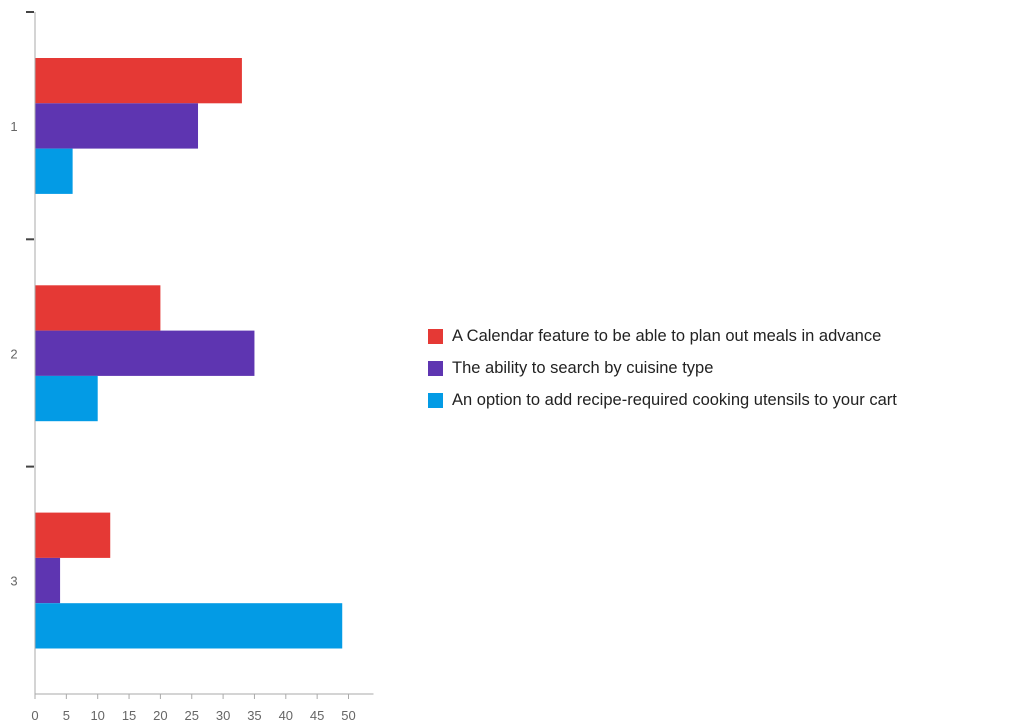  What do you see at coordinates (34, 715) in the screenshot?
I see `x-tick-label: 0` at bounding box center [34, 715].